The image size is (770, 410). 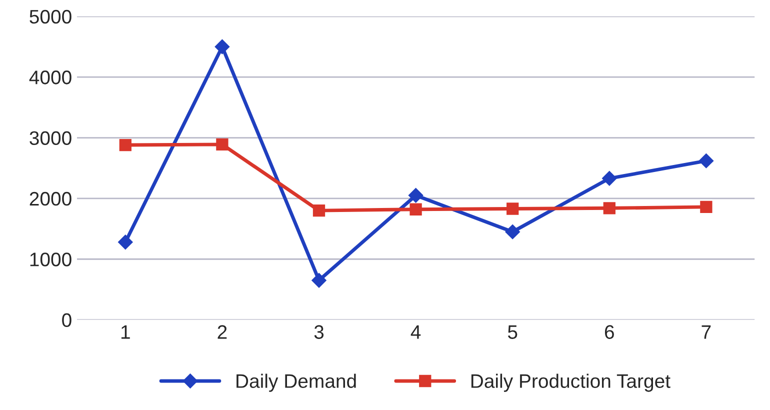 I want to click on x-tick-label: 5, so click(x=513, y=332).